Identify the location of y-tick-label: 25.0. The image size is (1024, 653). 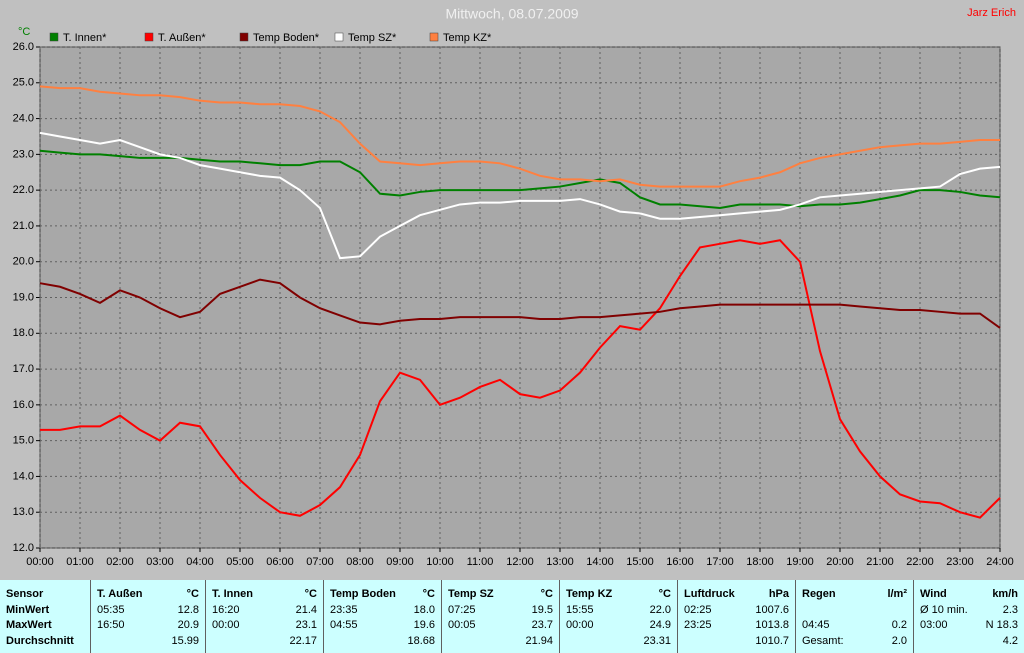
(23, 83).